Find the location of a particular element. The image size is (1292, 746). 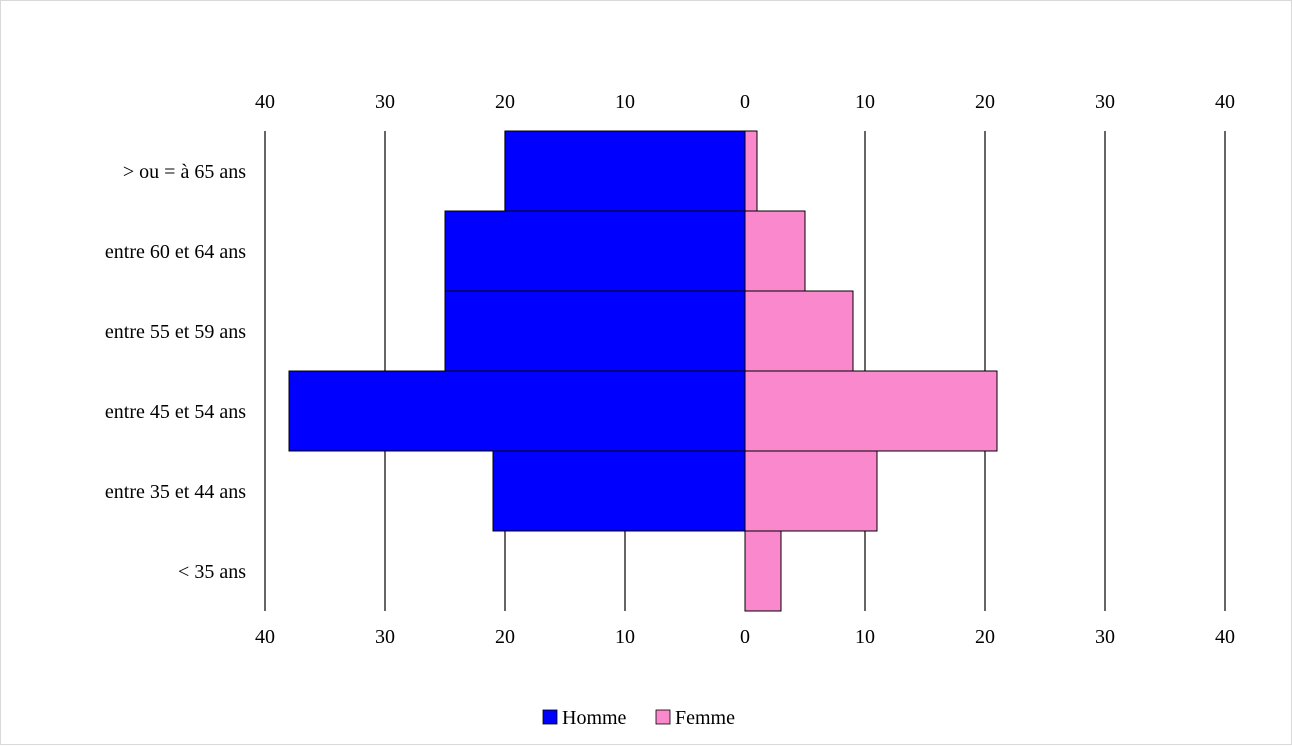

legend-swatch-homme is located at coordinates (550, 717).